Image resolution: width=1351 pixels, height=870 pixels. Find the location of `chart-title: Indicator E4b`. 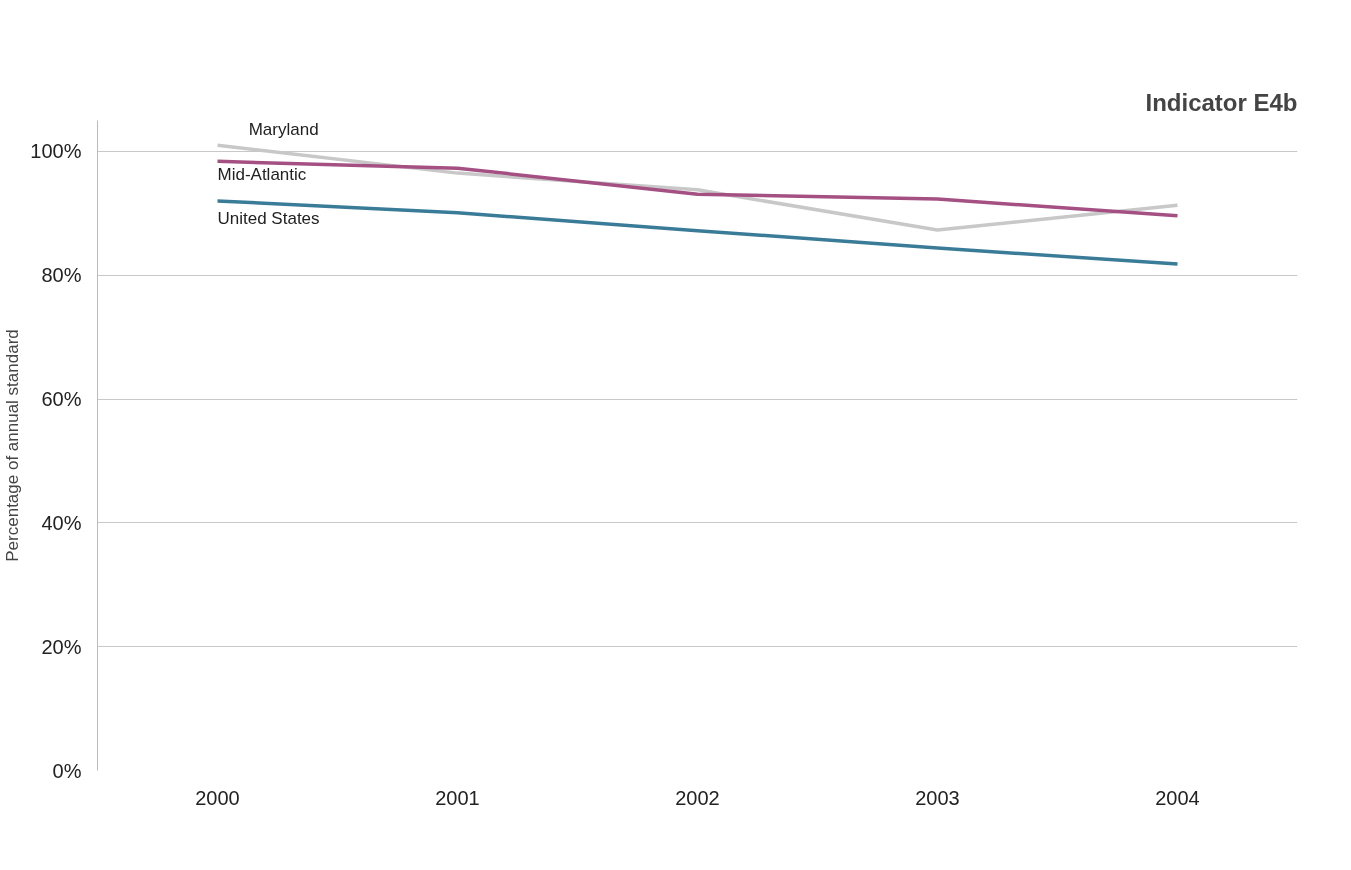

chart-title: Indicator E4b is located at coordinates (1221, 102).